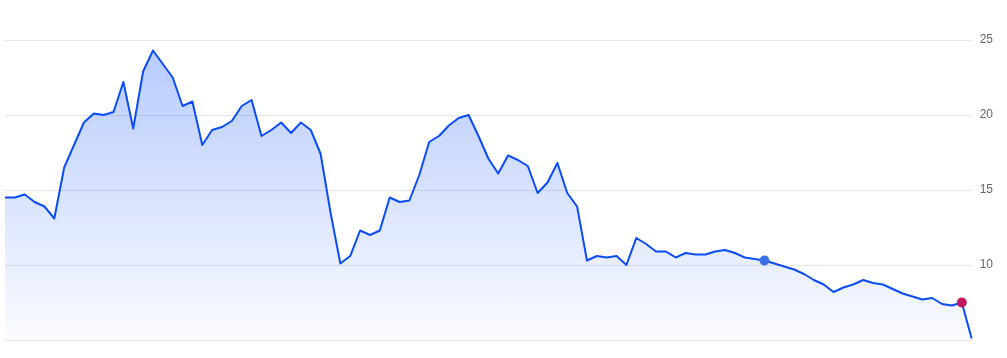 This screenshot has height=358, width=1007. I want to click on y-tick-label: 10, so click(986, 264).